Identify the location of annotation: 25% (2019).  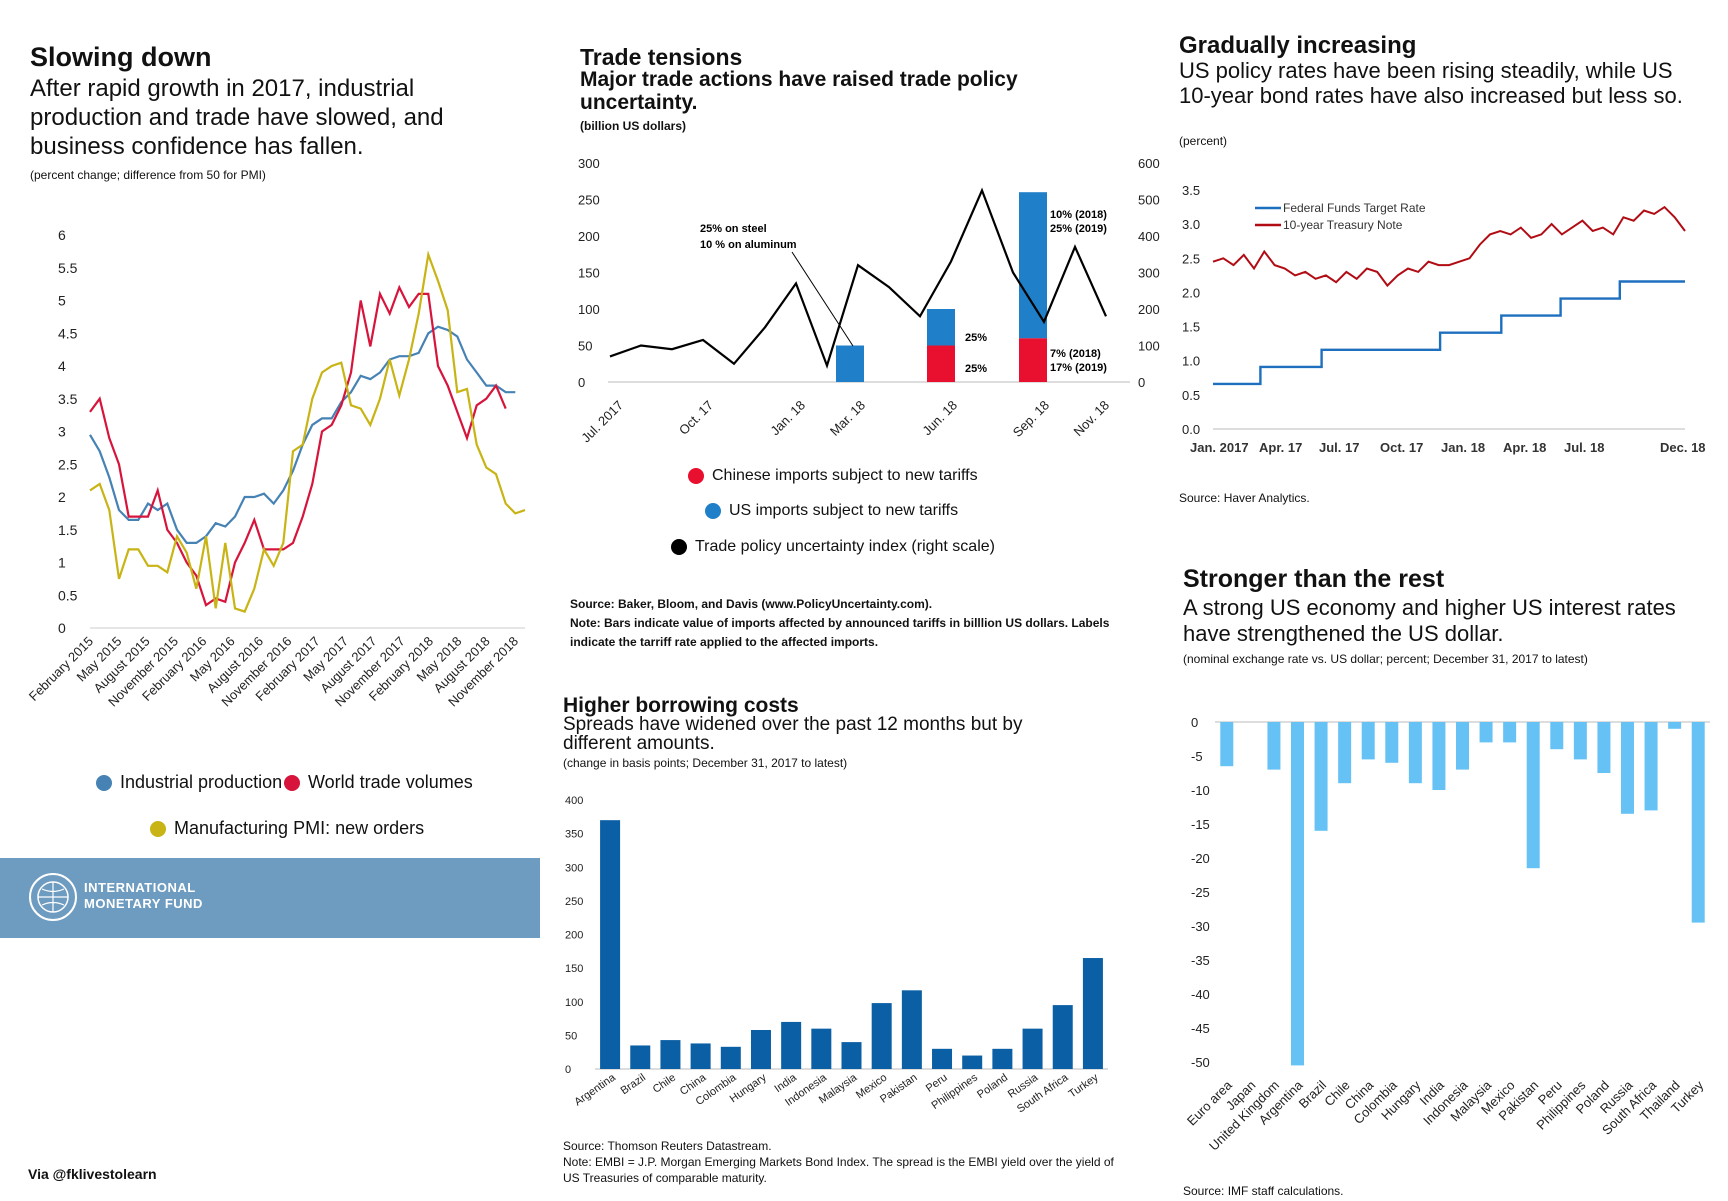
(1078, 229).